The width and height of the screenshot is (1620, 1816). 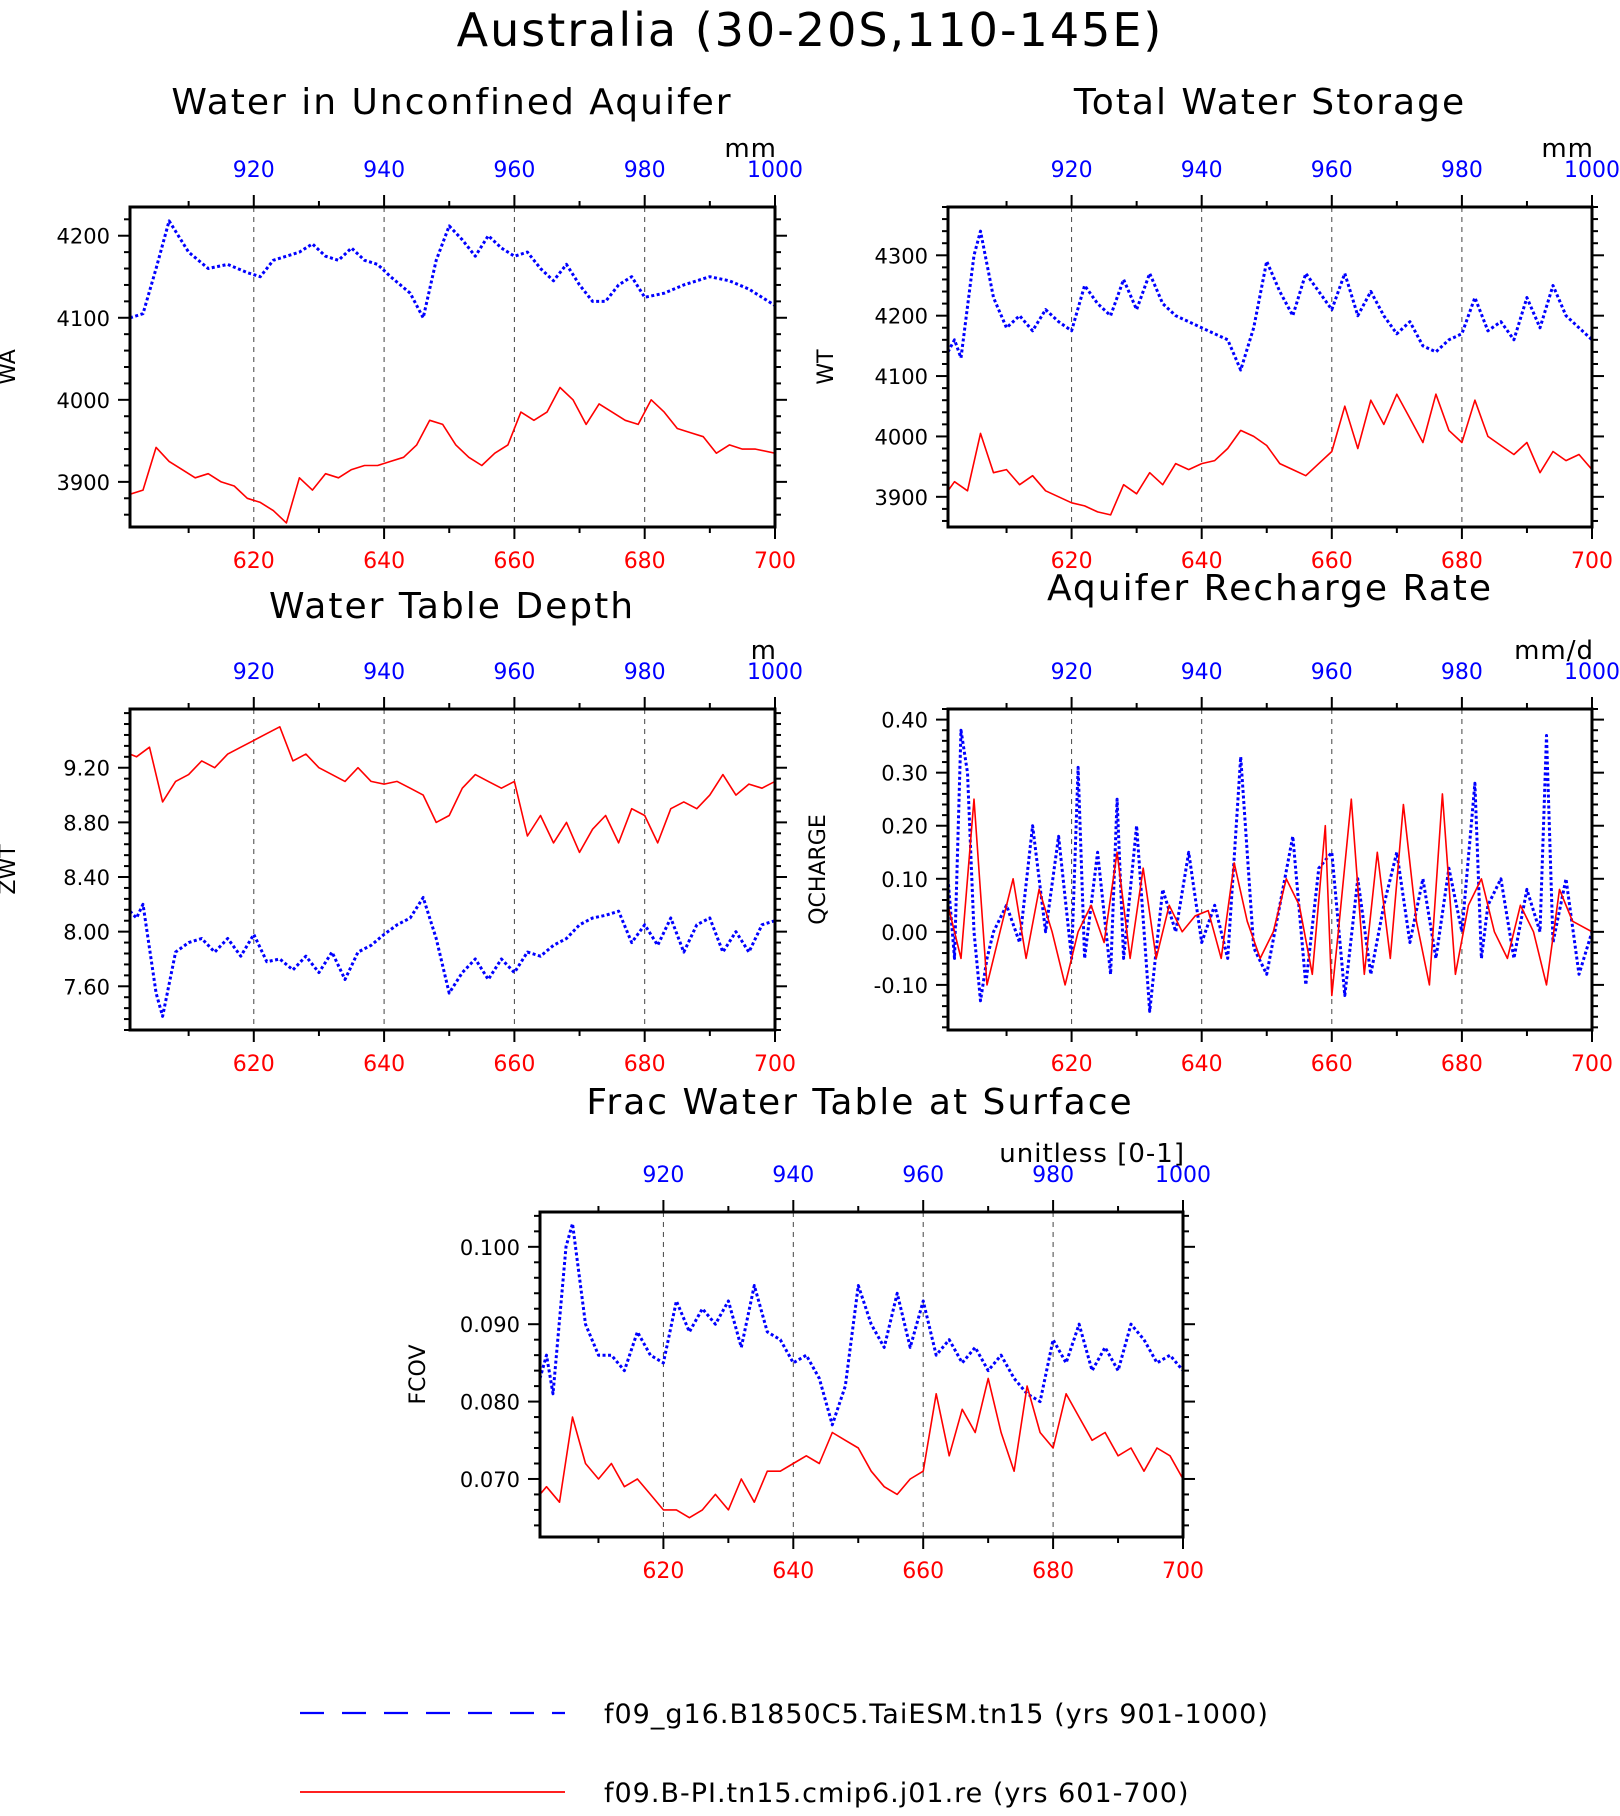 What do you see at coordinates (904, 721) in the screenshot?
I see `y-tick-label: 0.40` at bounding box center [904, 721].